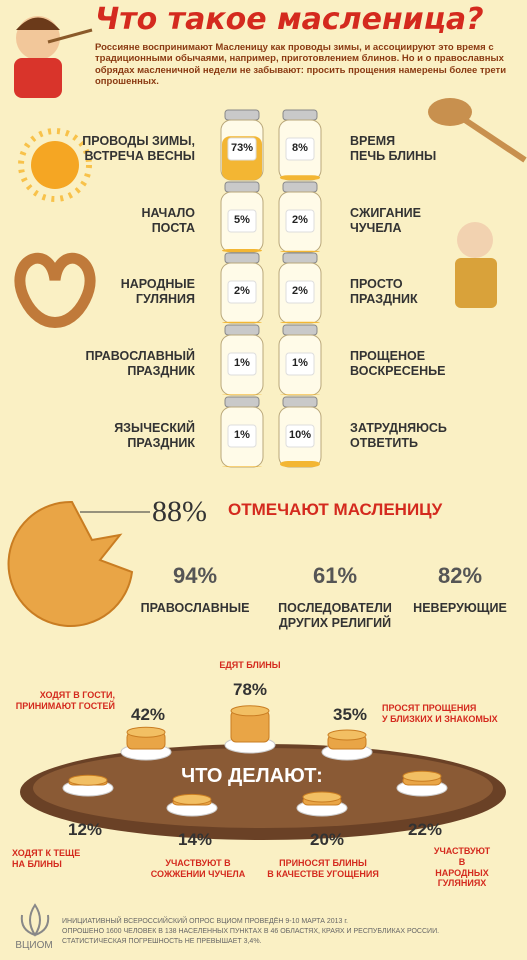 The image size is (527, 960). Describe the element at coordinates (398, 363) in the screenshot. I see `jar-caption: ПРОЩЕНОЕ ВОСКРЕСЕНЬЕ` at that location.